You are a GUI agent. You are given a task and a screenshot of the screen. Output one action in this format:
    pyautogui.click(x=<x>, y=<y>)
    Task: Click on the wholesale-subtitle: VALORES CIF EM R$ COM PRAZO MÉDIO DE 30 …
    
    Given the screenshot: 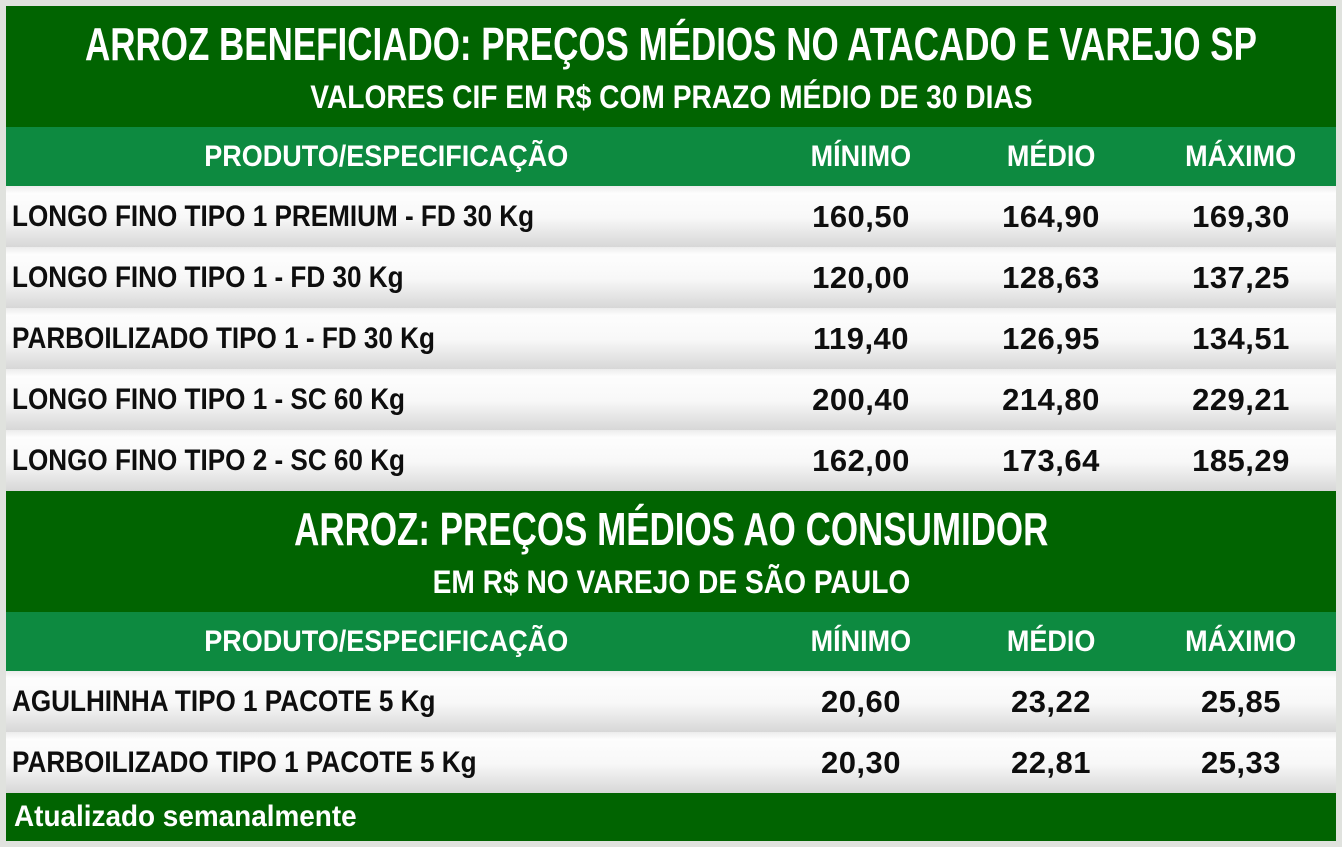 What is the action you would take?
    pyautogui.click(x=671, y=96)
    